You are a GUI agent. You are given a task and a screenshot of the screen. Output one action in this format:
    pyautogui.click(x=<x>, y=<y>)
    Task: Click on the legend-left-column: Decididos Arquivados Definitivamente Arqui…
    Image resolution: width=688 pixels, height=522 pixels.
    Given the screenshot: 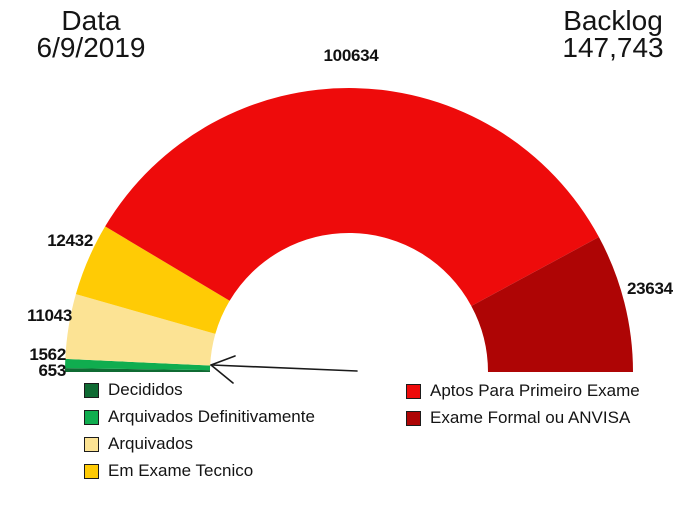 What is the action you would take?
    pyautogui.click(x=199, y=435)
    